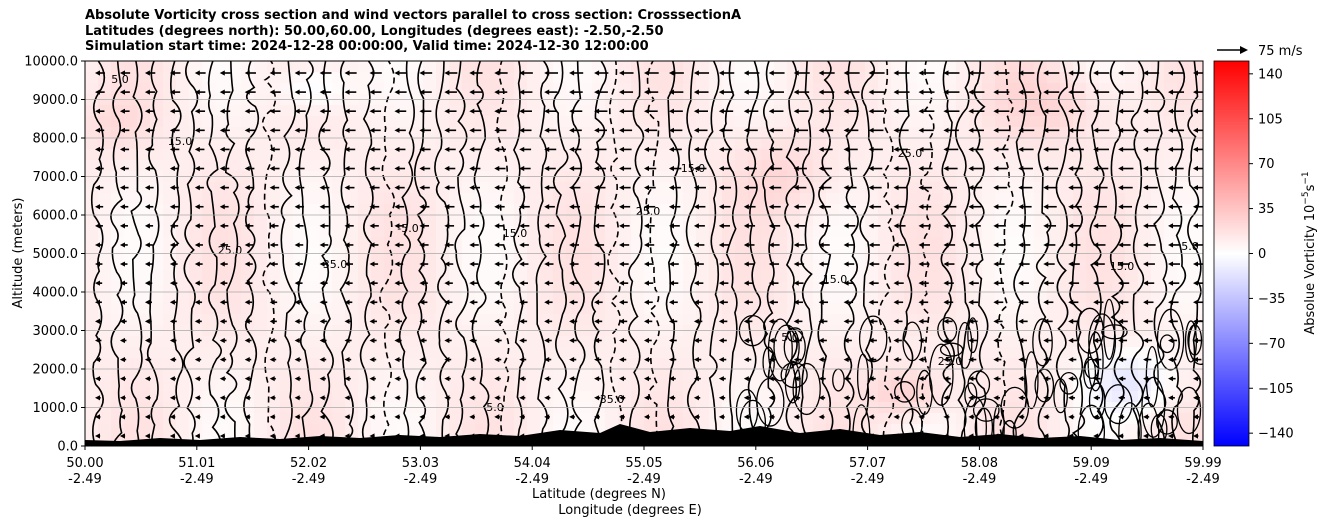  Describe the element at coordinates (1122, 266) in the screenshot. I see `contour-label: 15.0` at that location.